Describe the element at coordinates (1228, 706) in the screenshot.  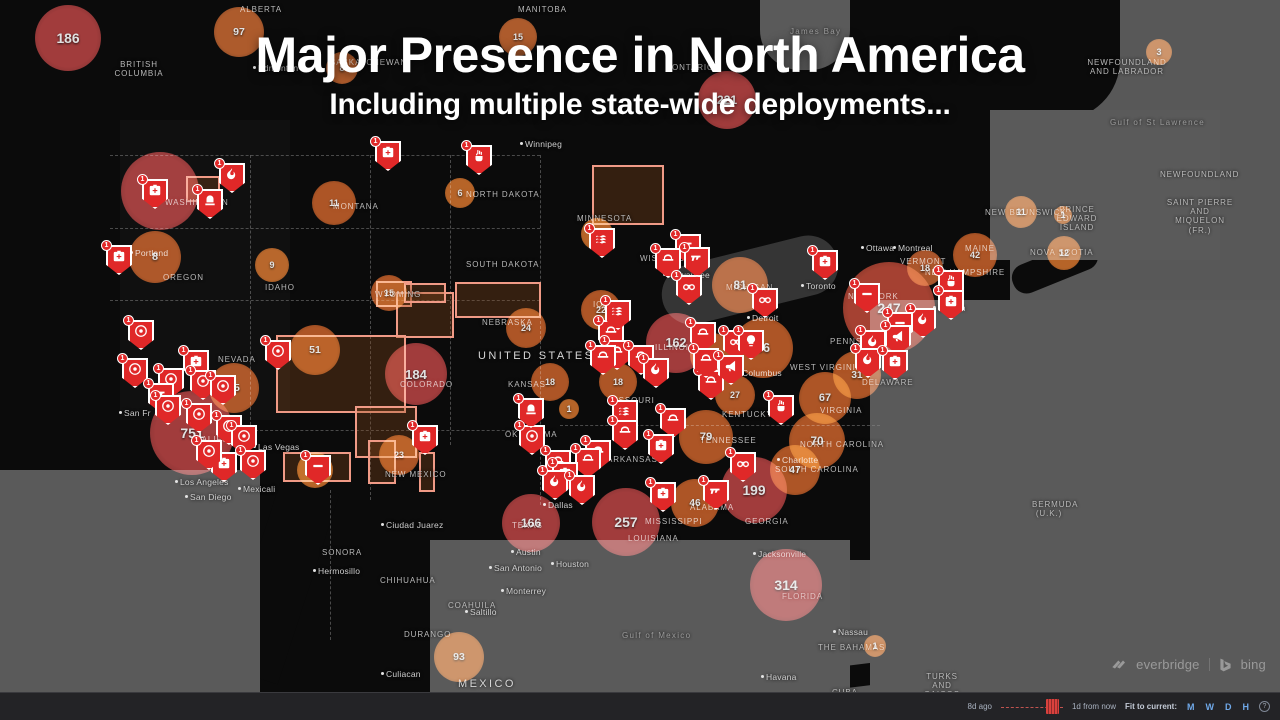
I see `fit-unit-day: D` at that location.